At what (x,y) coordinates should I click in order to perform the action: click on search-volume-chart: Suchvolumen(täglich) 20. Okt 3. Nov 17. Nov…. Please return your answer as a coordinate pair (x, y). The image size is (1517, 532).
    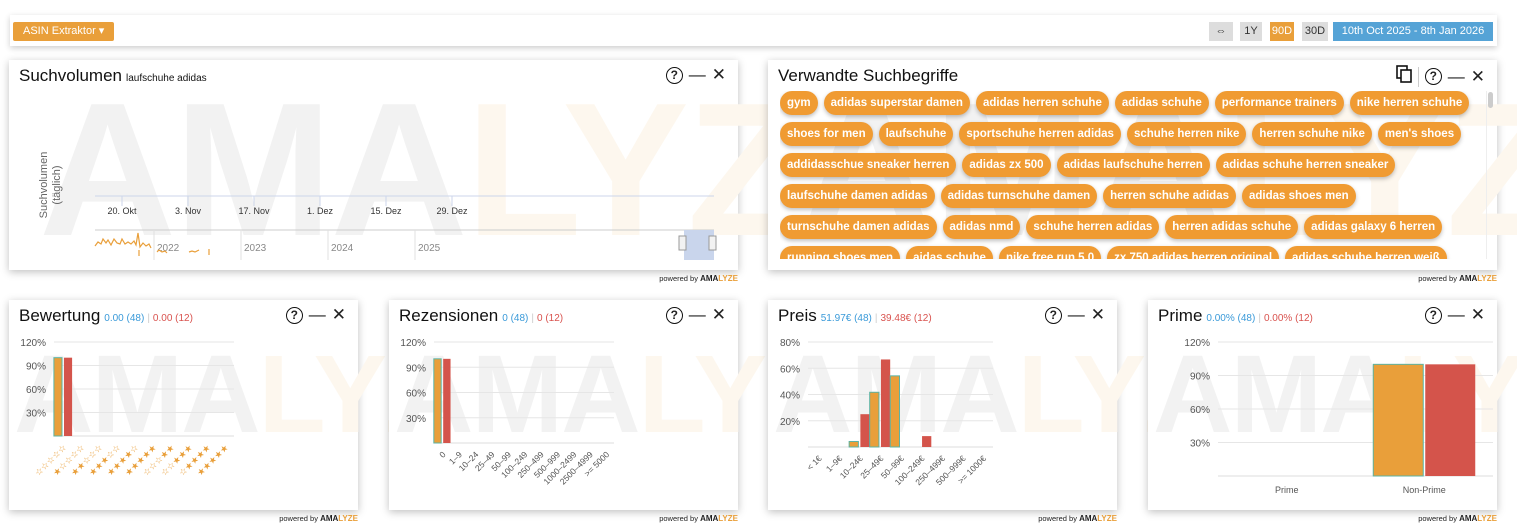
    Looking at the image, I should click on (377, 206).